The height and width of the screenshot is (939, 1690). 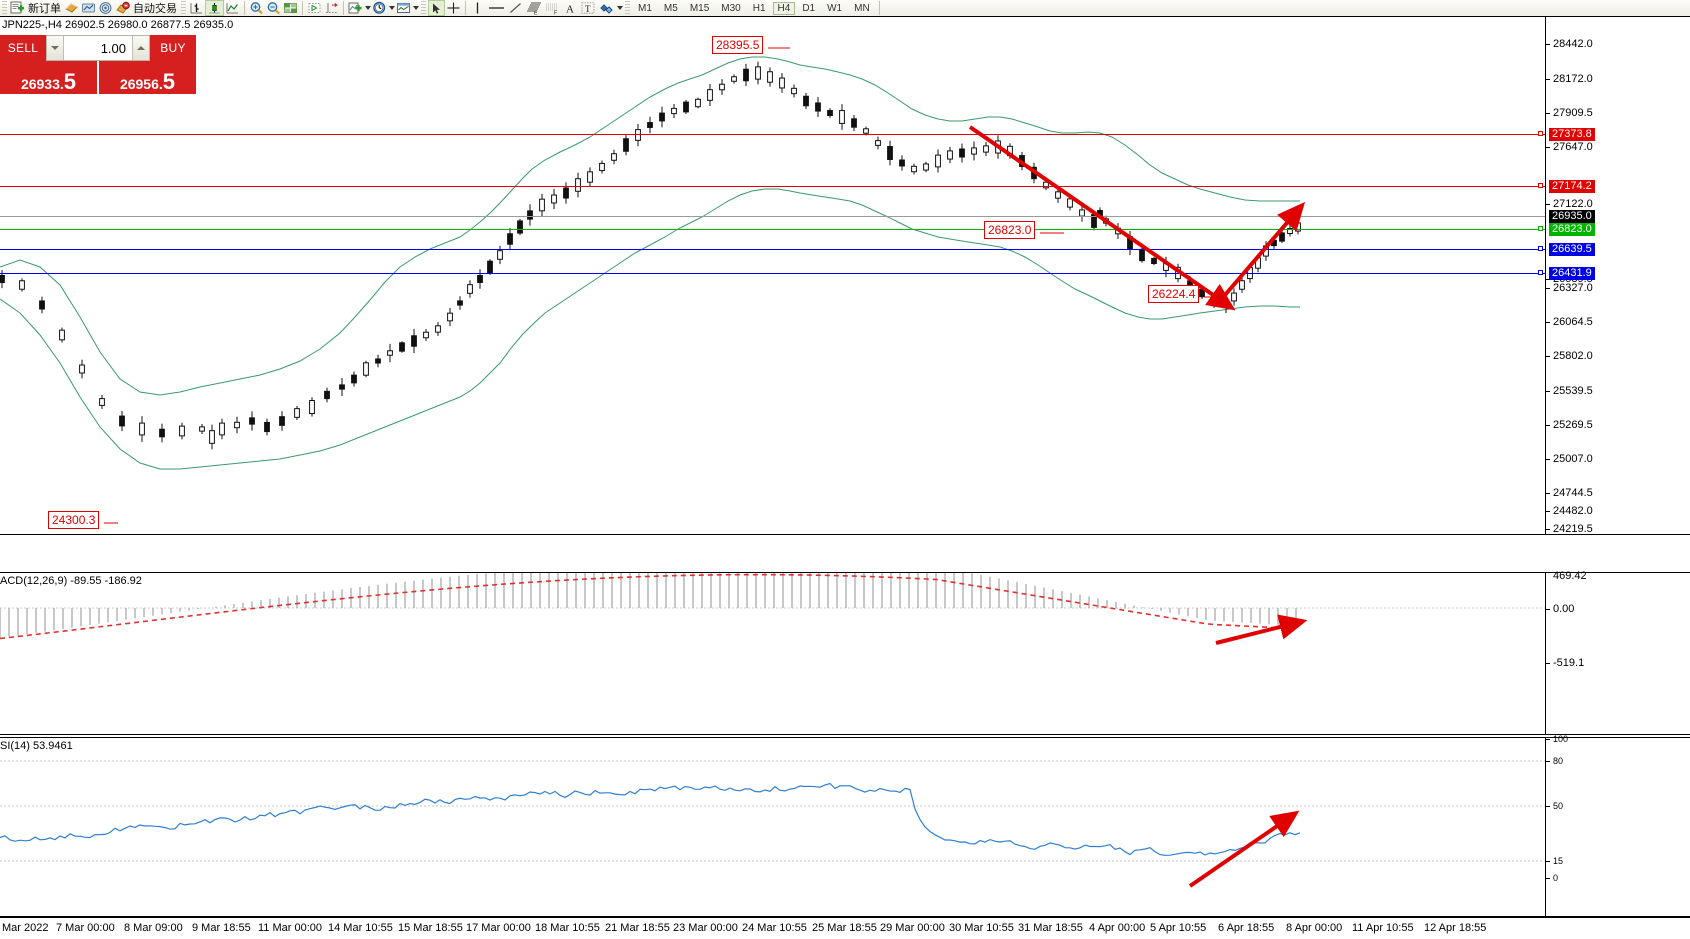 I want to click on timeframe-d1: D1, so click(x=809, y=8).